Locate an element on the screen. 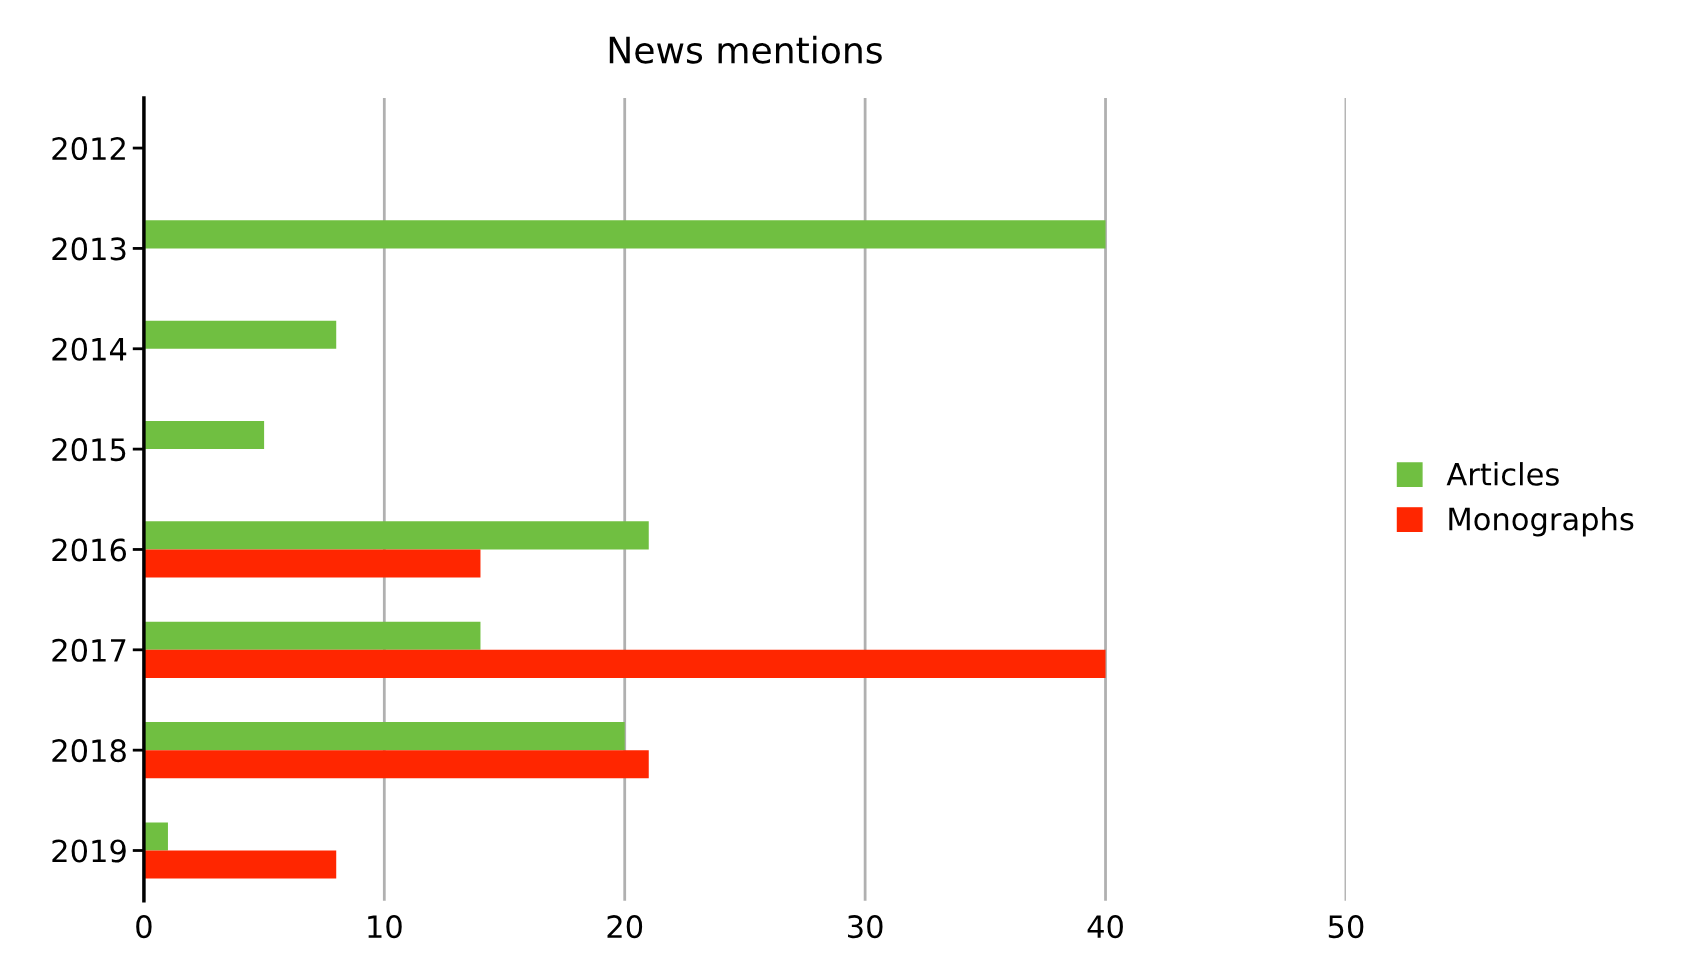 The height and width of the screenshot is (979, 1693). y-tick-label: 2012 is located at coordinates (88, 149).